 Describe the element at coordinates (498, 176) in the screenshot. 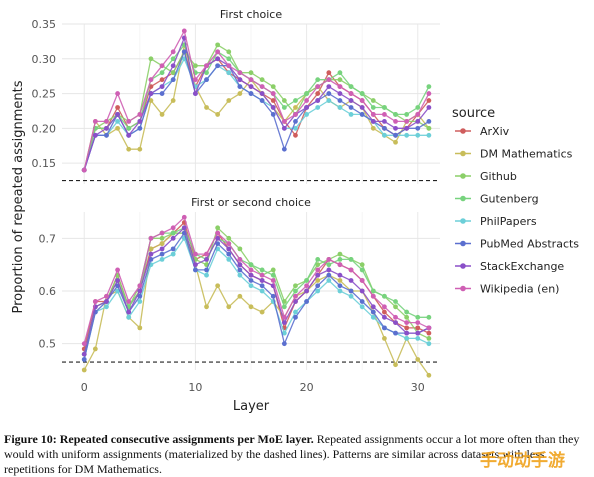

I see `legend-label: Github` at that location.